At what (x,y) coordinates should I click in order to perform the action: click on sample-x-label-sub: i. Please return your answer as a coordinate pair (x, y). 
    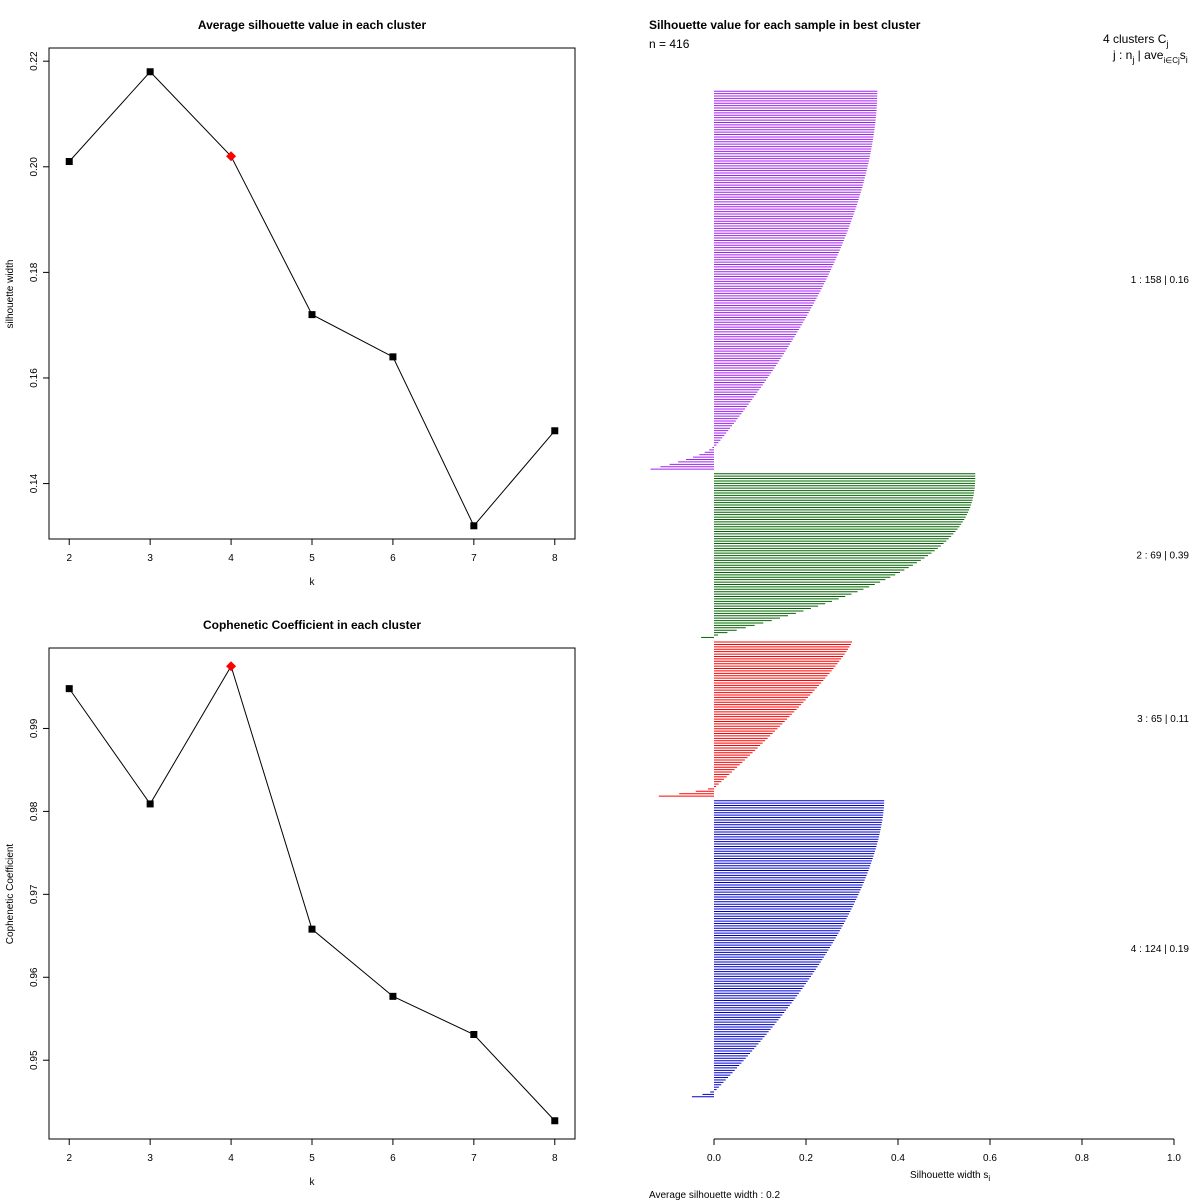
    Looking at the image, I should click on (989, 1178).